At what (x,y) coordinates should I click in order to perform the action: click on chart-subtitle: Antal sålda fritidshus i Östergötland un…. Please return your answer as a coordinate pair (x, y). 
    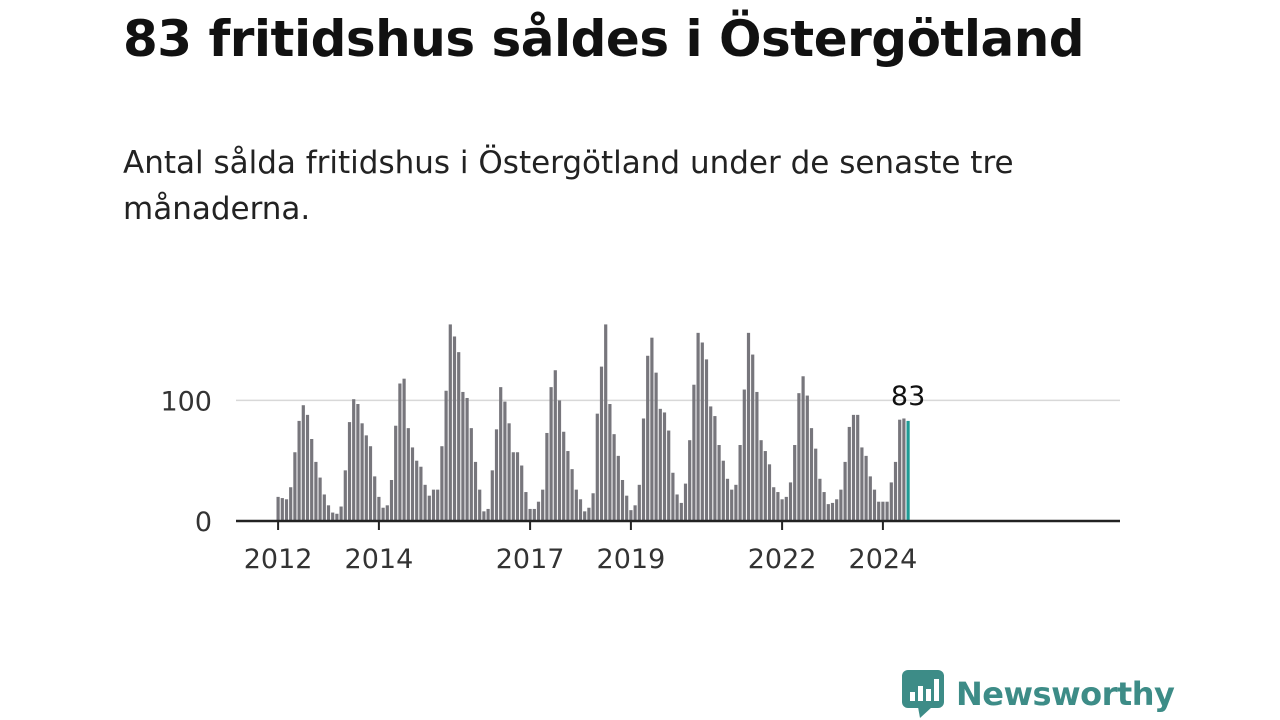
    Looking at the image, I should click on (568, 186).